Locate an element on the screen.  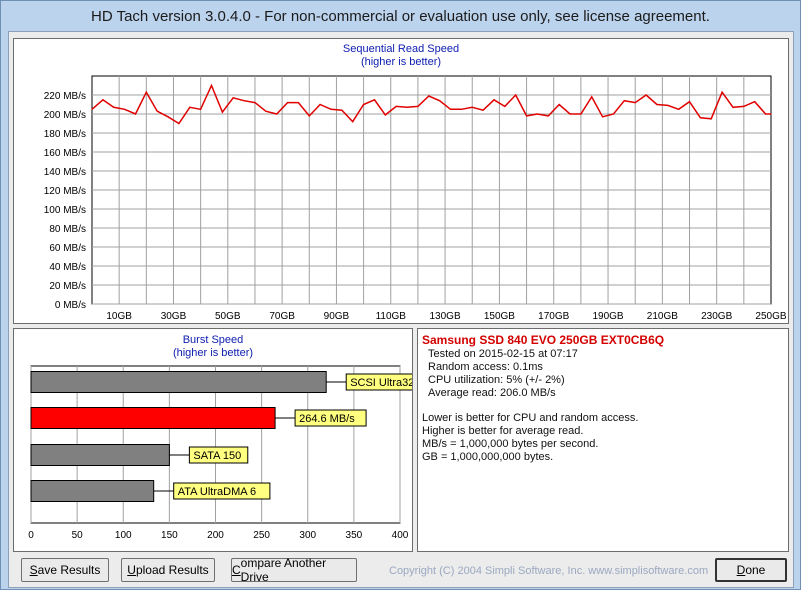
burst-x-tick-label: 250 is located at coordinates (261, 535).